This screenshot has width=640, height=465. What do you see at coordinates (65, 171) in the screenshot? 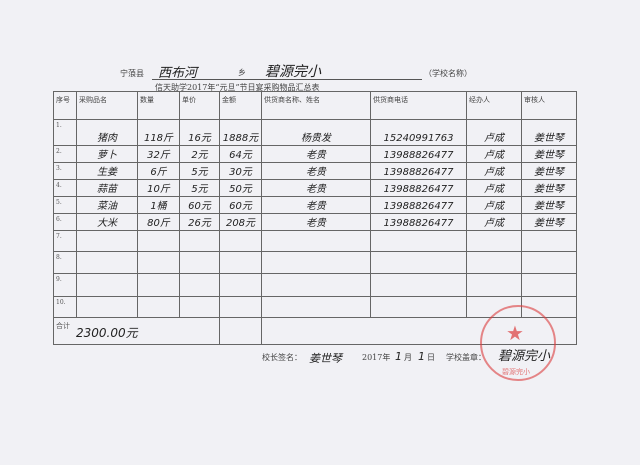
I see `row-number-cell: 3.` at bounding box center [65, 171].